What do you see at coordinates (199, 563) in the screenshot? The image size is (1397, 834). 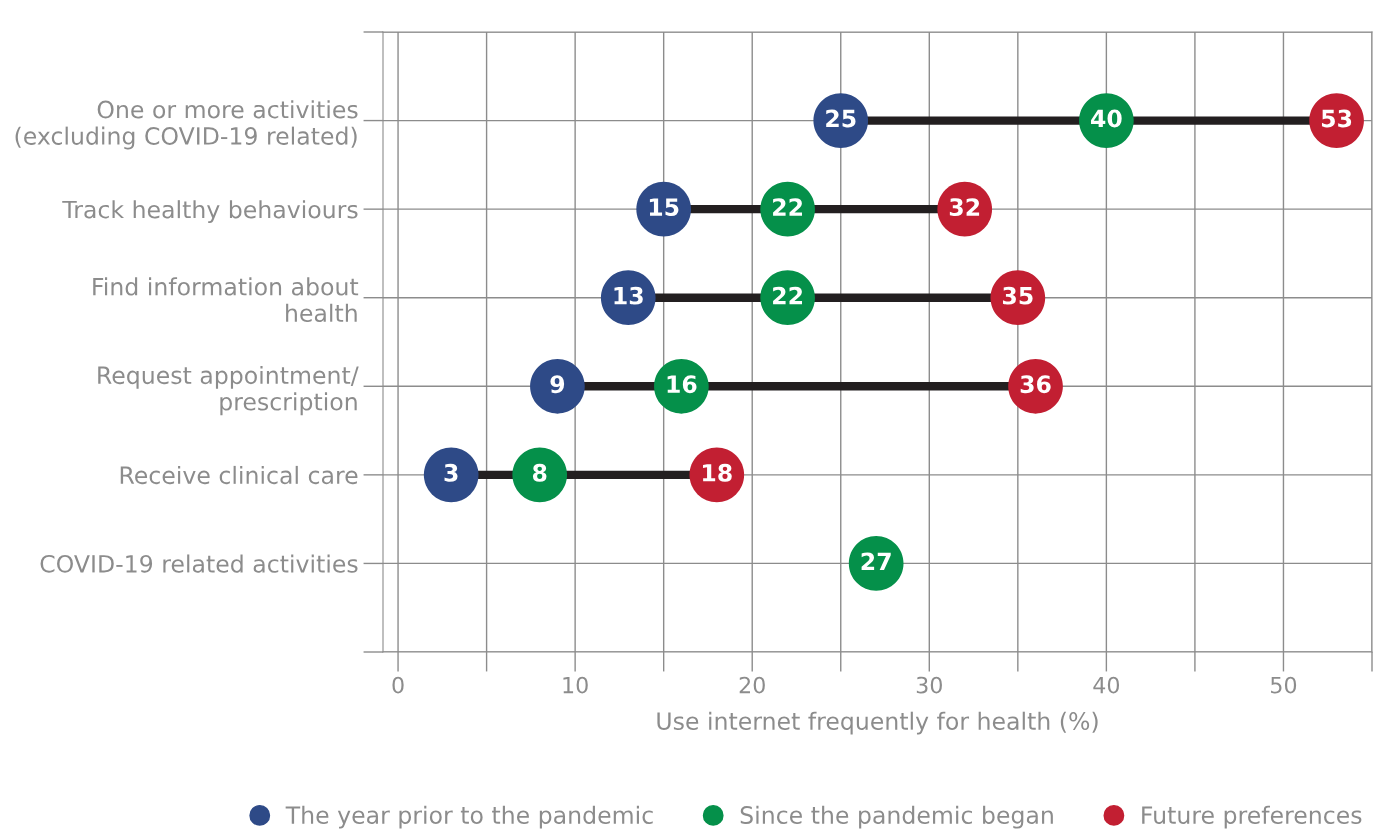 I see `y-tick-label: COVID-19 related activities` at bounding box center [199, 563].